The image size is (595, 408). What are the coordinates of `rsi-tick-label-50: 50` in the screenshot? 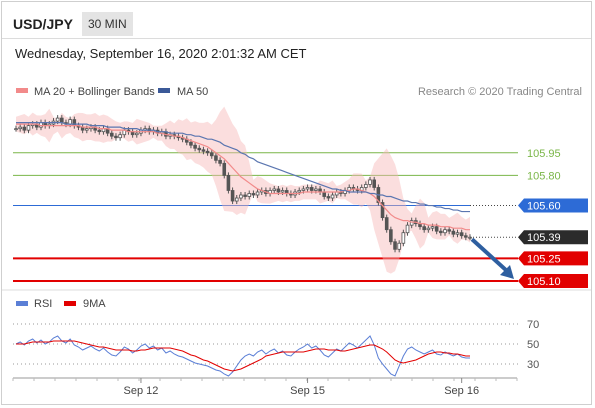 It's located at (533, 345).